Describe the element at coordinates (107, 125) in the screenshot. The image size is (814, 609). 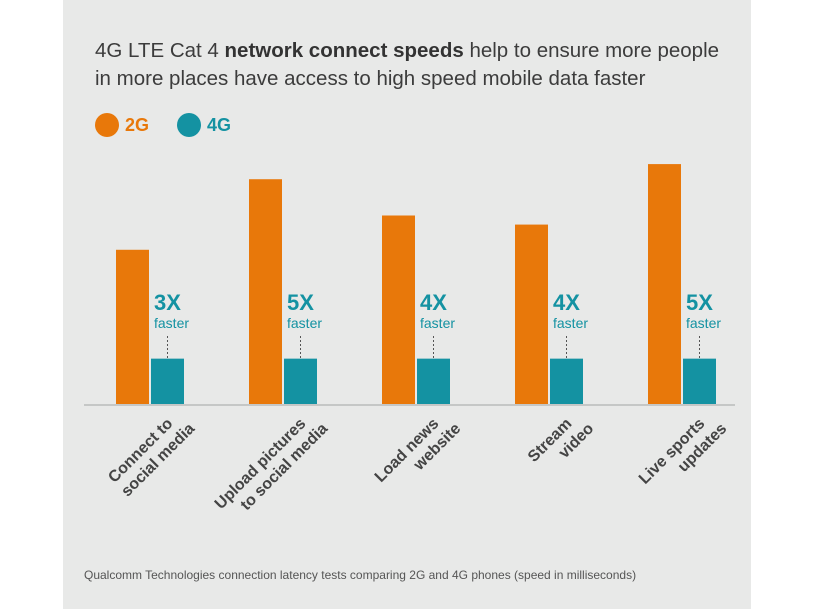
I see `legend-swatch-2g` at that location.